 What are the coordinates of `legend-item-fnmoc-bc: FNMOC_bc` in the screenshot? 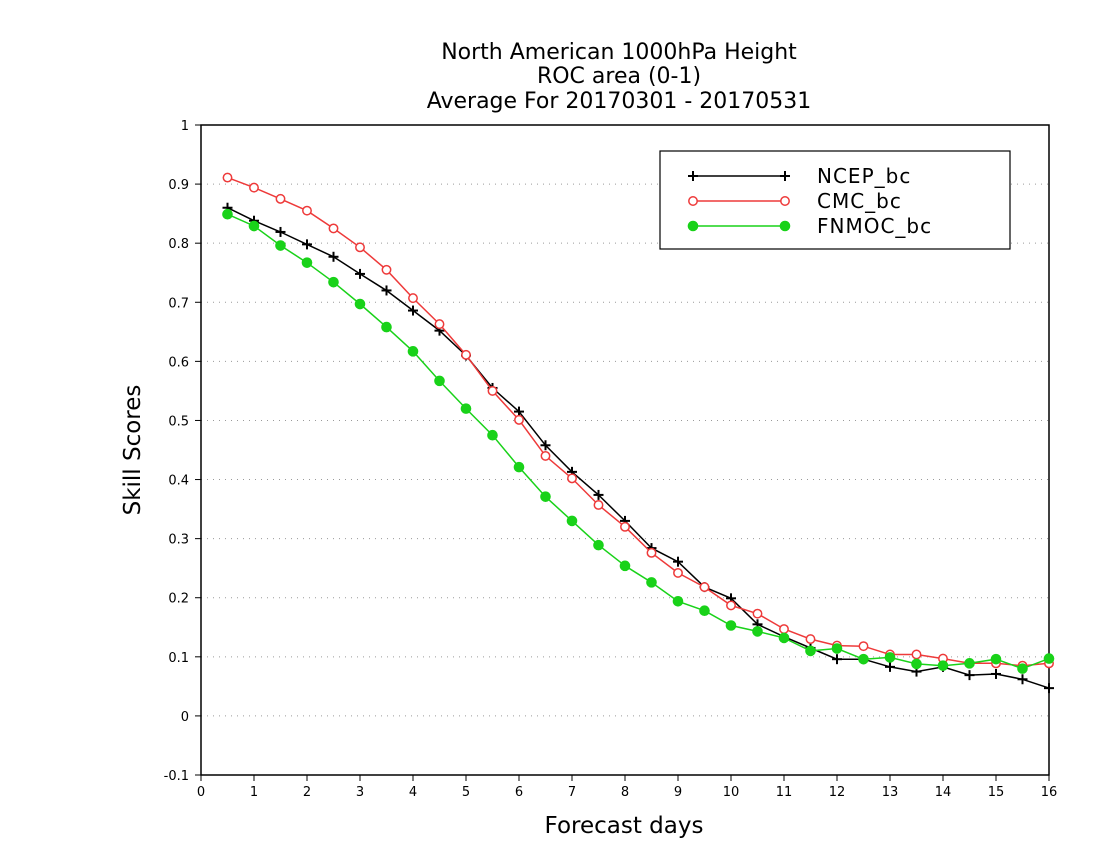 It's located at (809, 226).